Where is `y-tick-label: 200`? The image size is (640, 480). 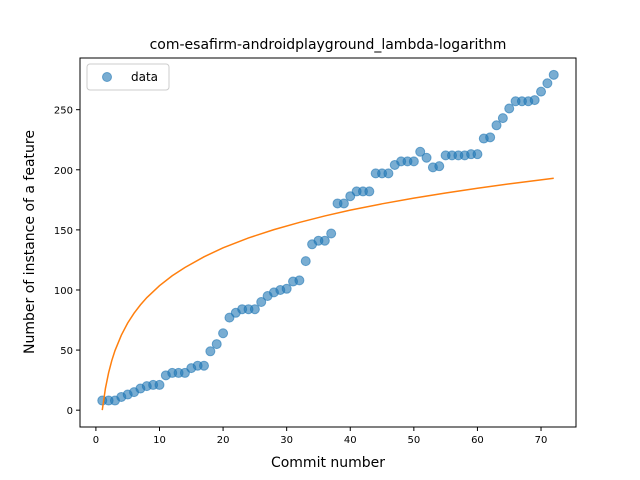 y-tick-label: 200 is located at coordinates (63, 171).